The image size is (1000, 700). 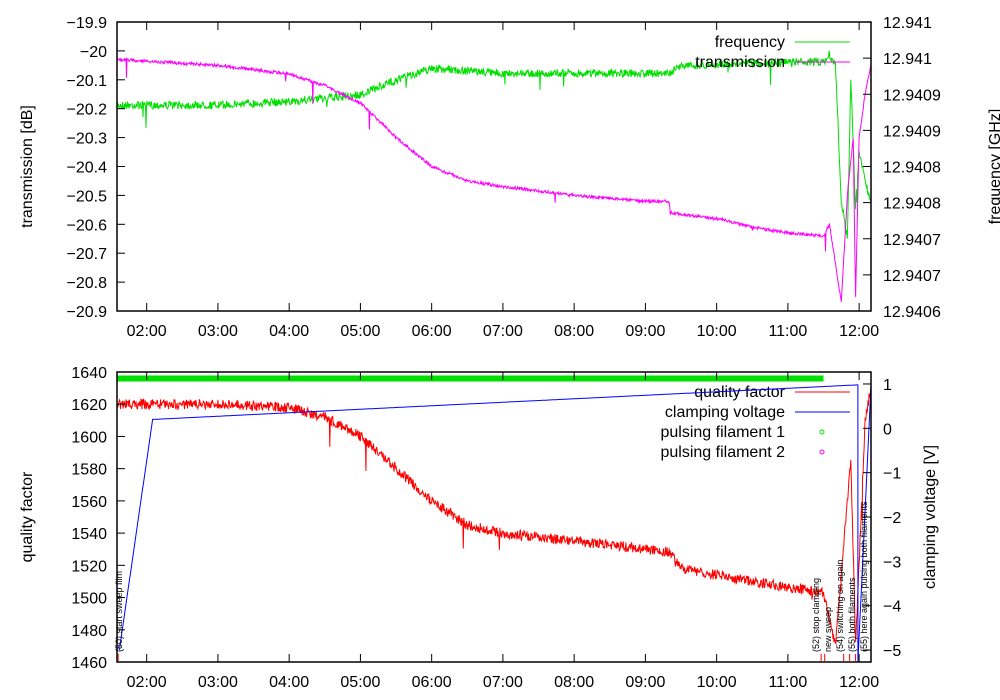 I want to click on annotation: (50) start sweep film, so click(x=119, y=611).